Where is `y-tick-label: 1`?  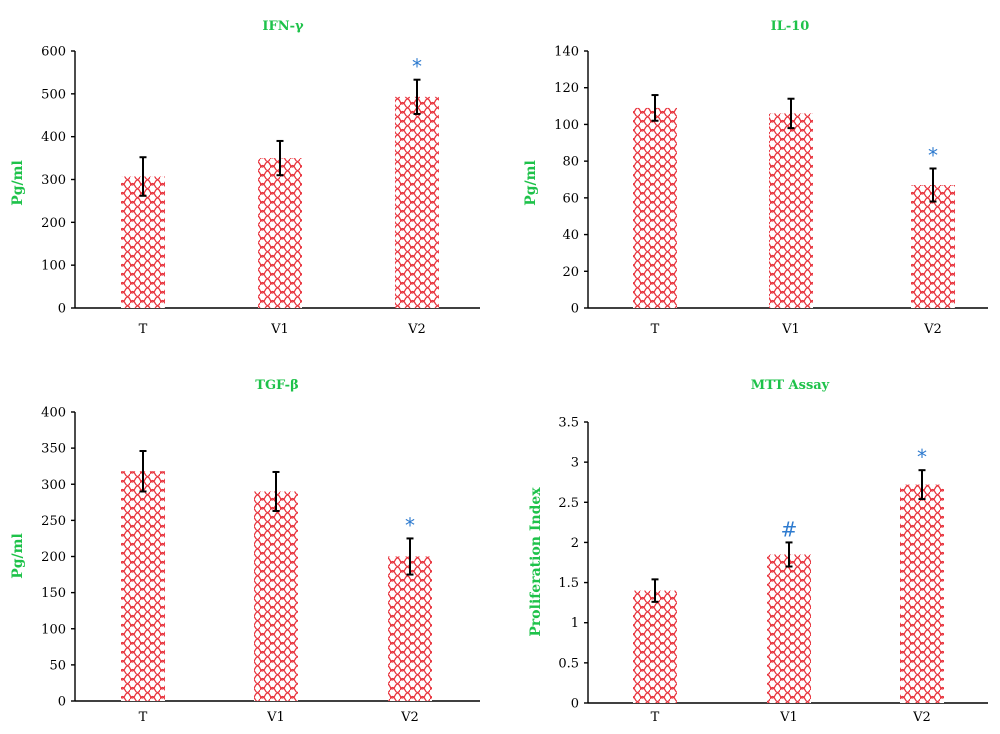
y-tick-label: 1 is located at coordinates (575, 623).